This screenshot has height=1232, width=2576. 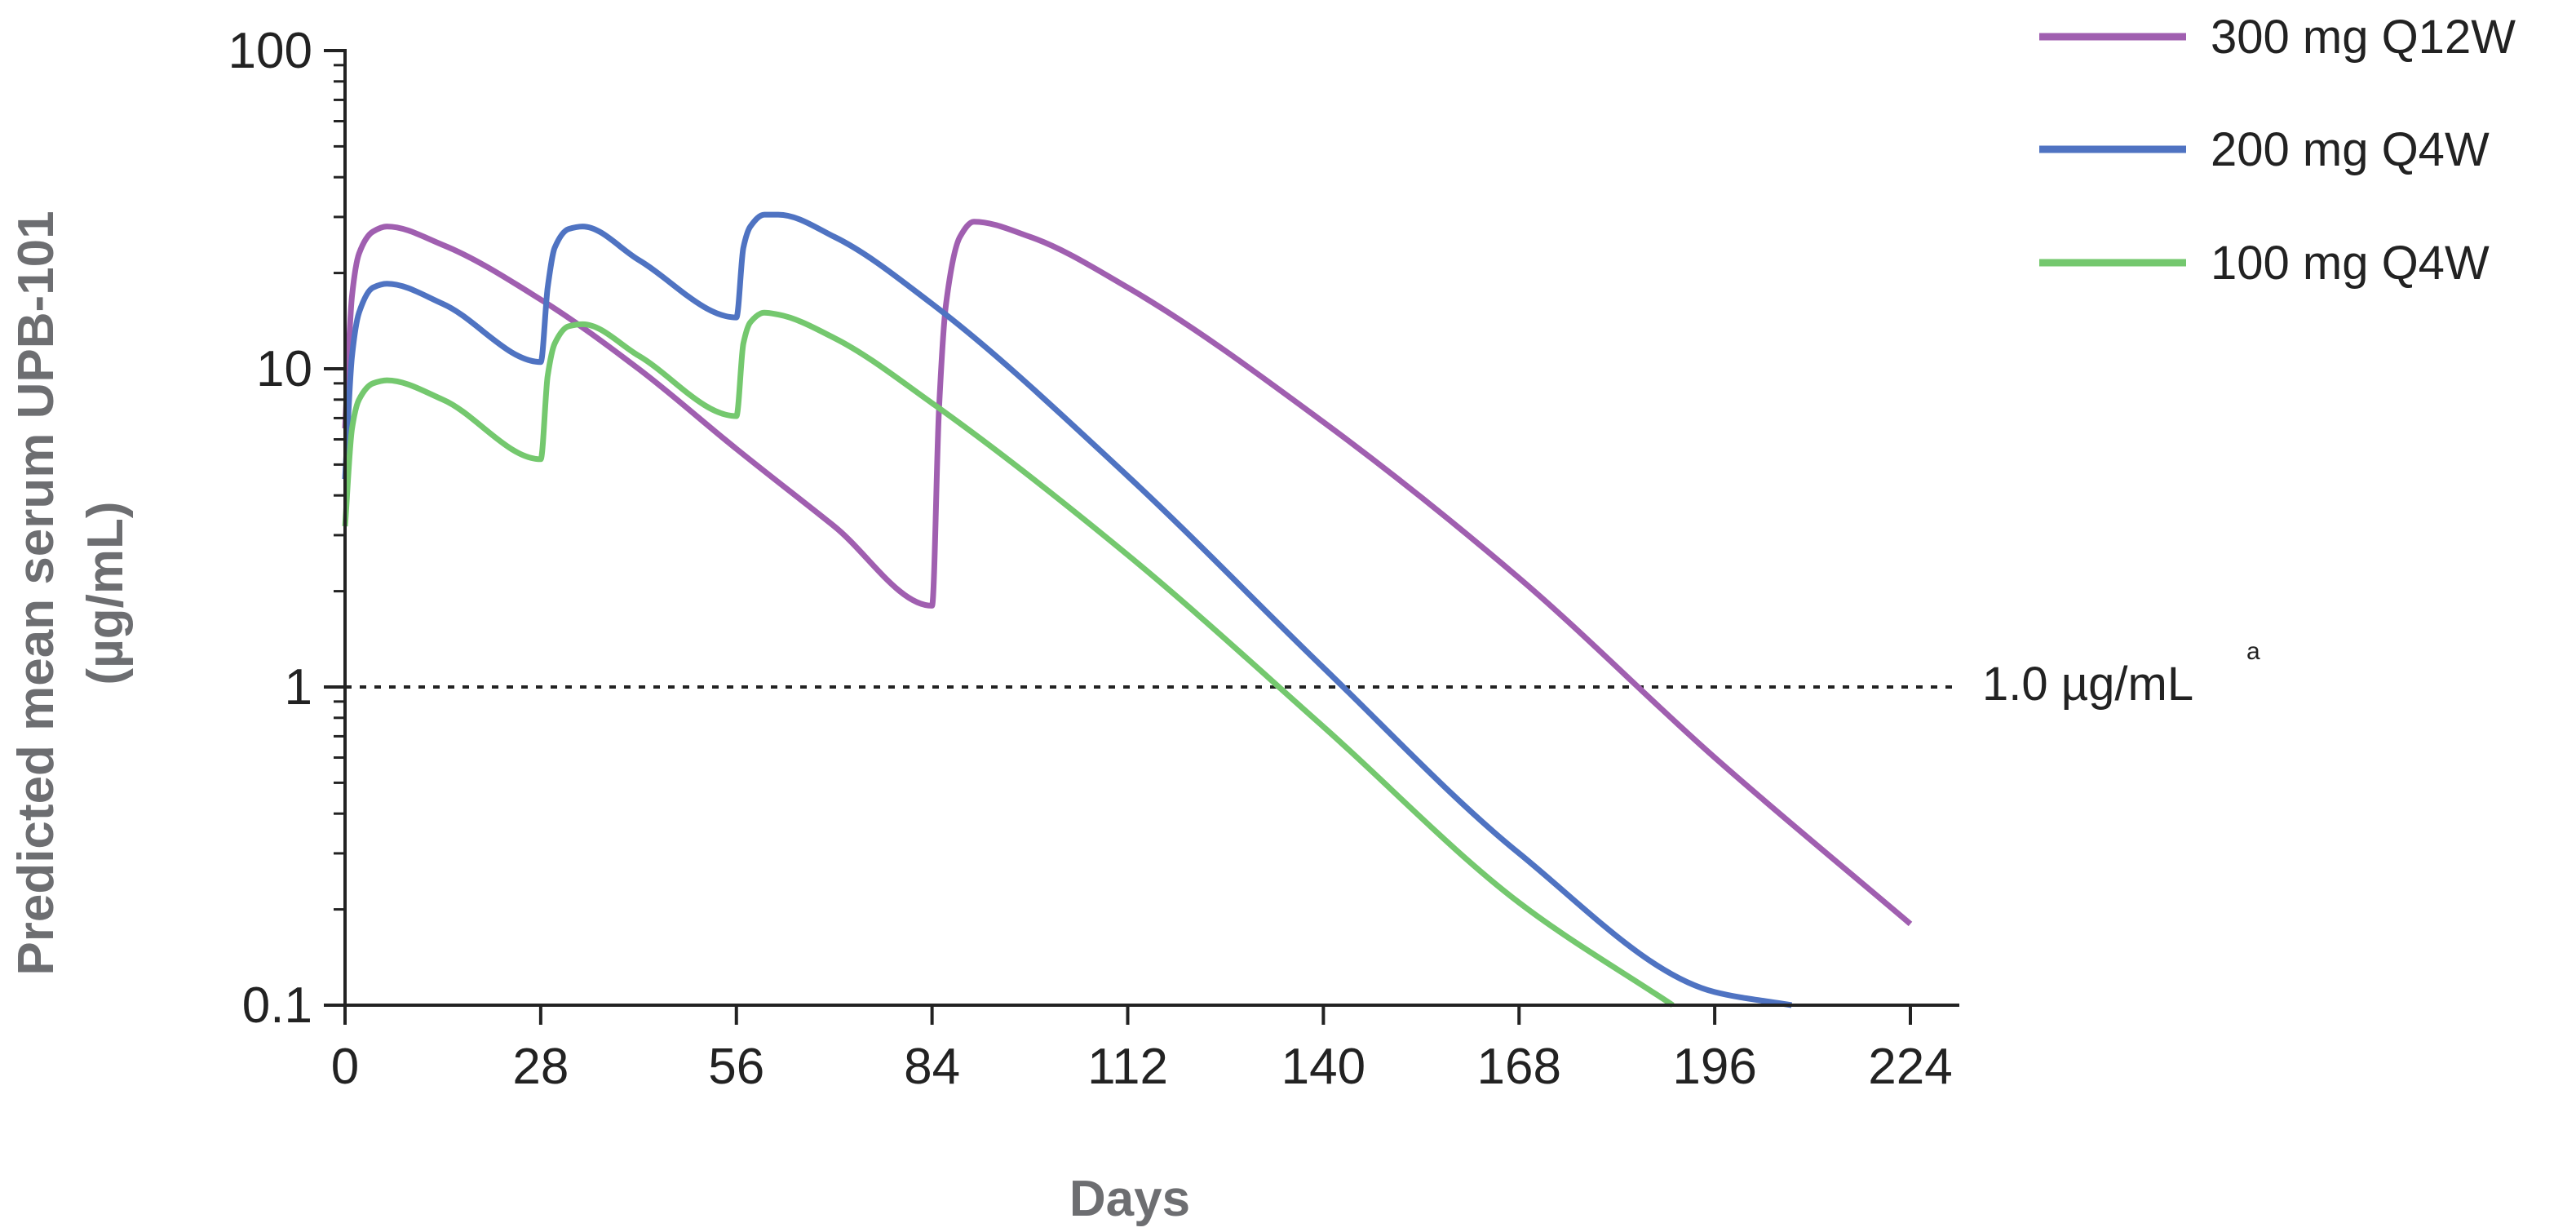 I want to click on x-axis-ticks: 0 28 56 84 112 140 168 196 224, so click(x=1142, y=1050).